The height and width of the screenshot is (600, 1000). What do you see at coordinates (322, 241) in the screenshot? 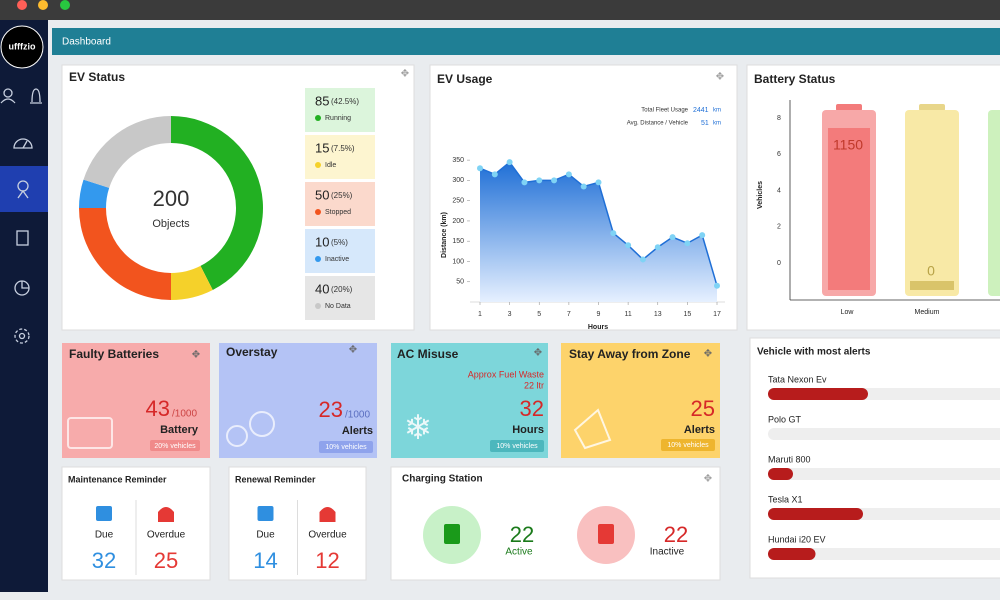
I see `legend-count: 10` at bounding box center [322, 241].